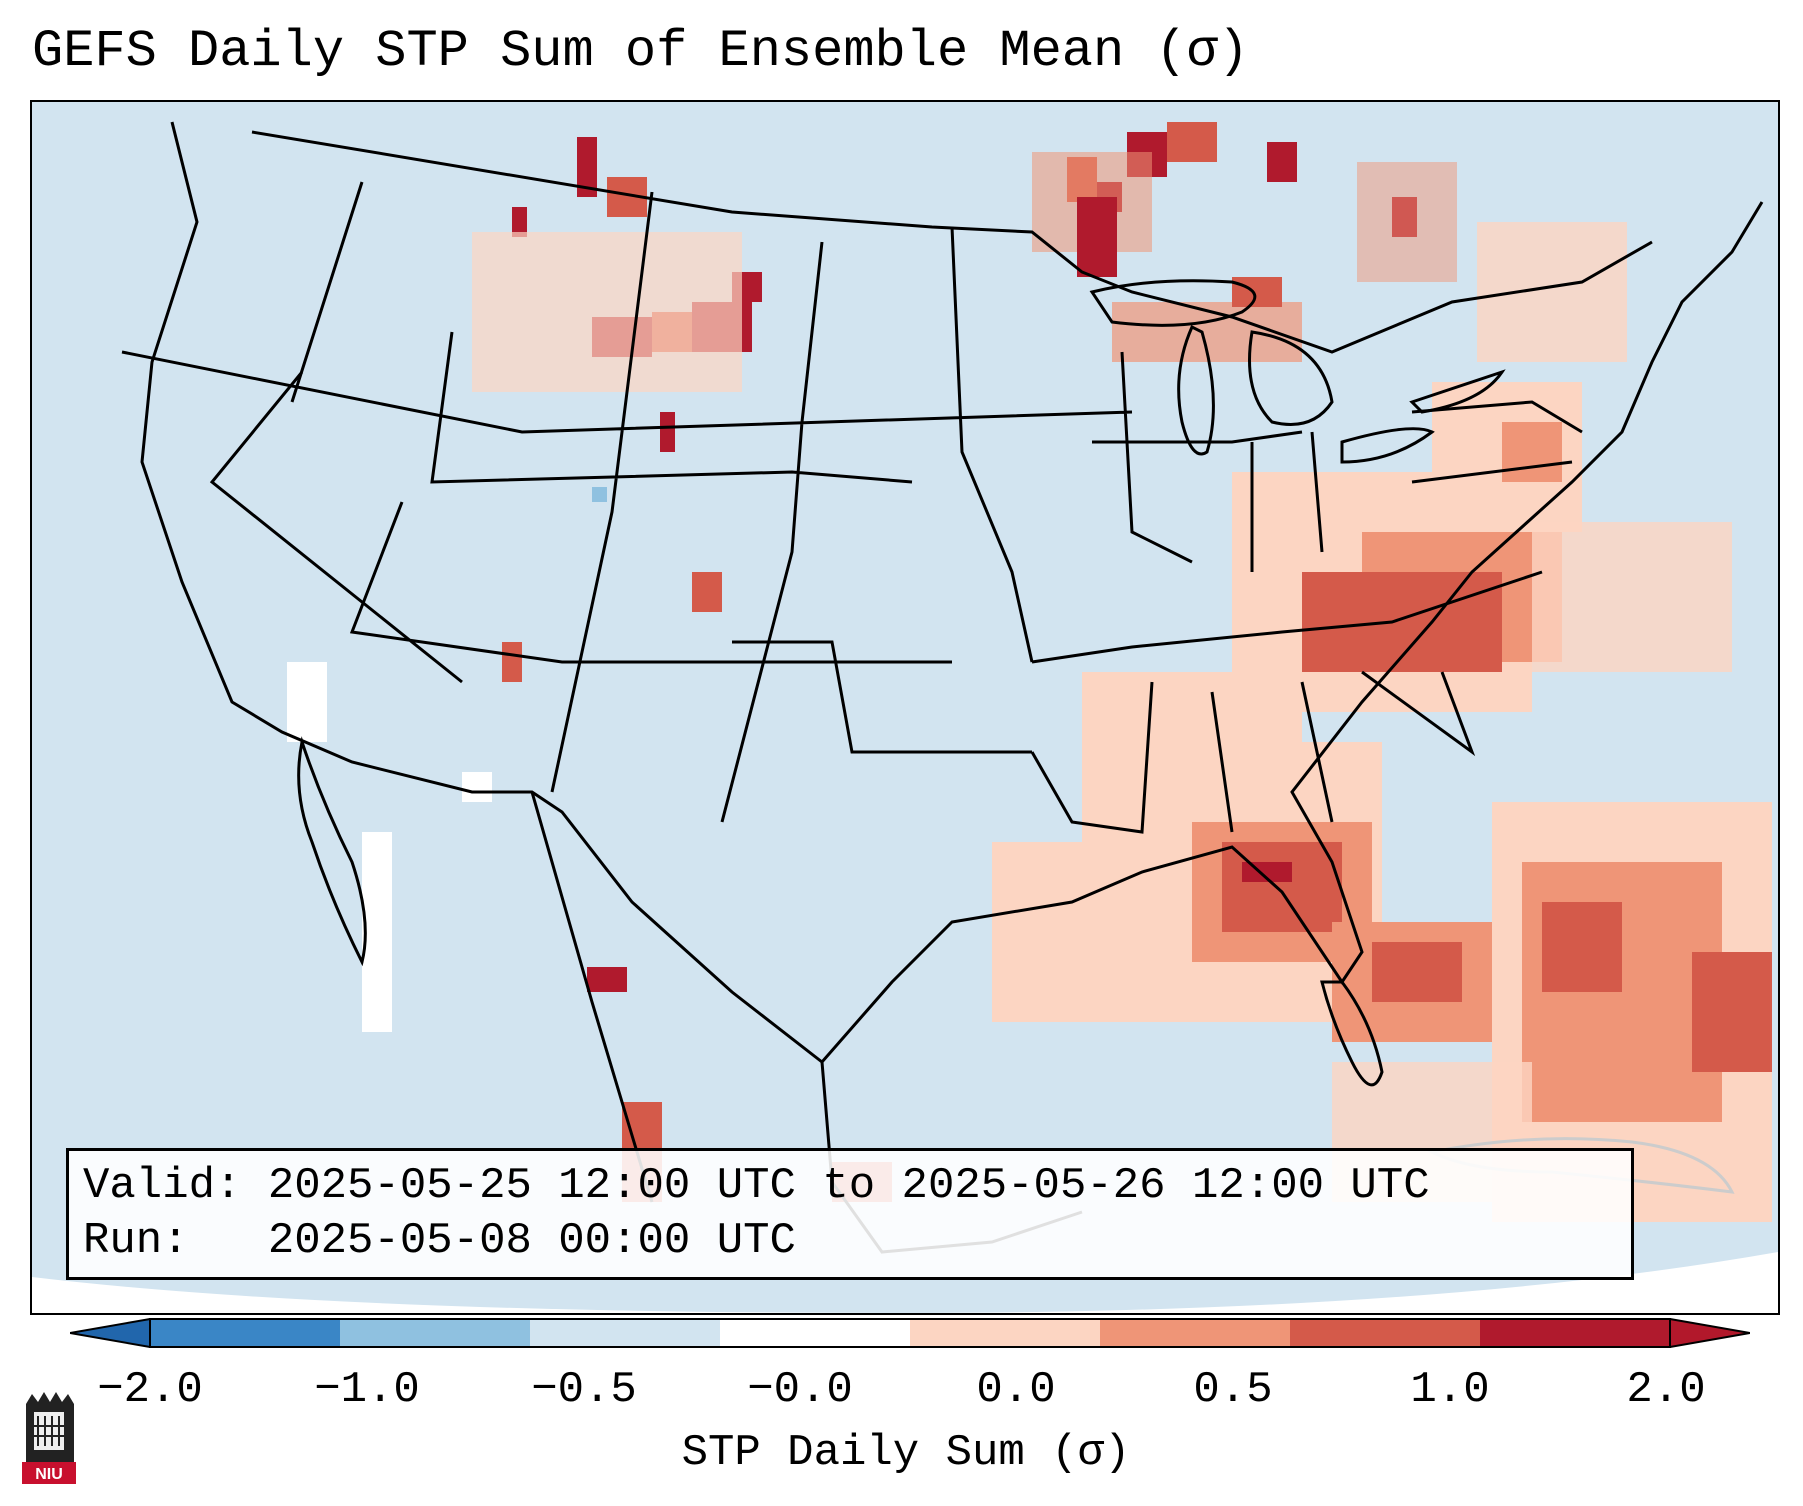  Describe the element at coordinates (1016, 1390) in the screenshot. I see `colorbar-tick: 0.0` at that location.